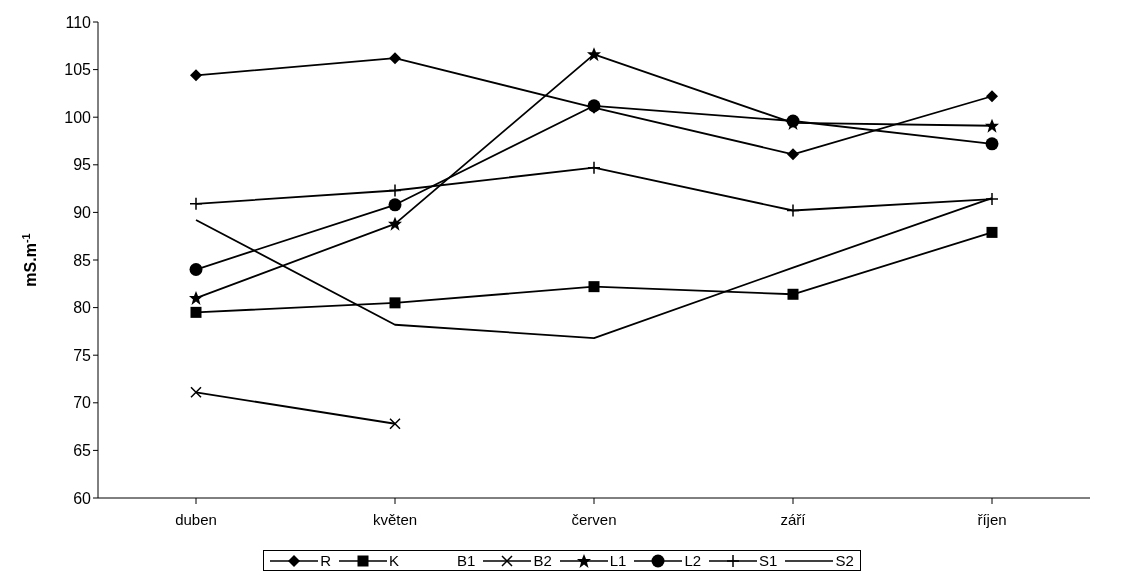 The width and height of the screenshot is (1124, 581). I want to click on y-tick-label: 110, so click(78, 22).